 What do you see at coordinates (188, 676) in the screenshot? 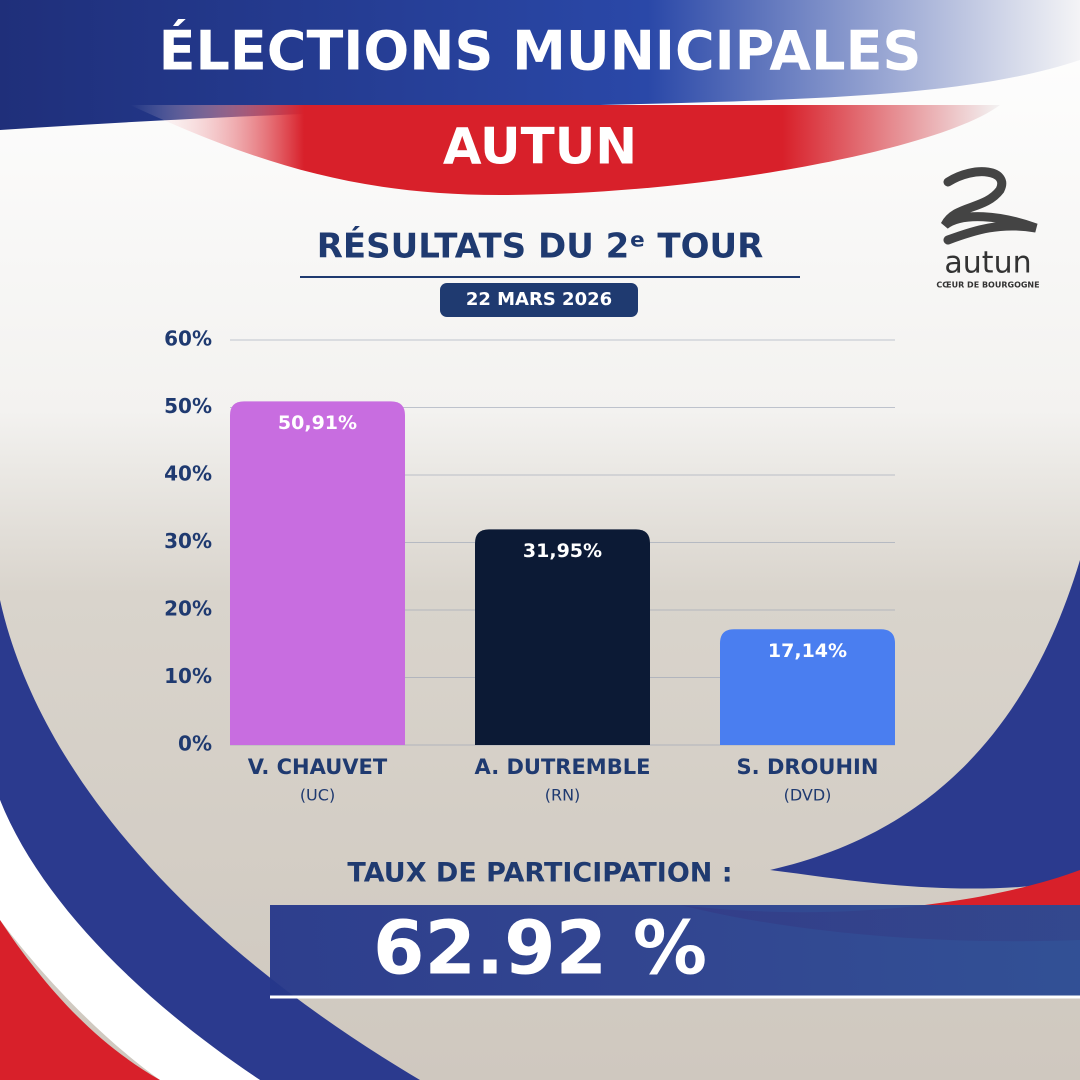
I see `y-tick-label: 10%` at bounding box center [188, 676].